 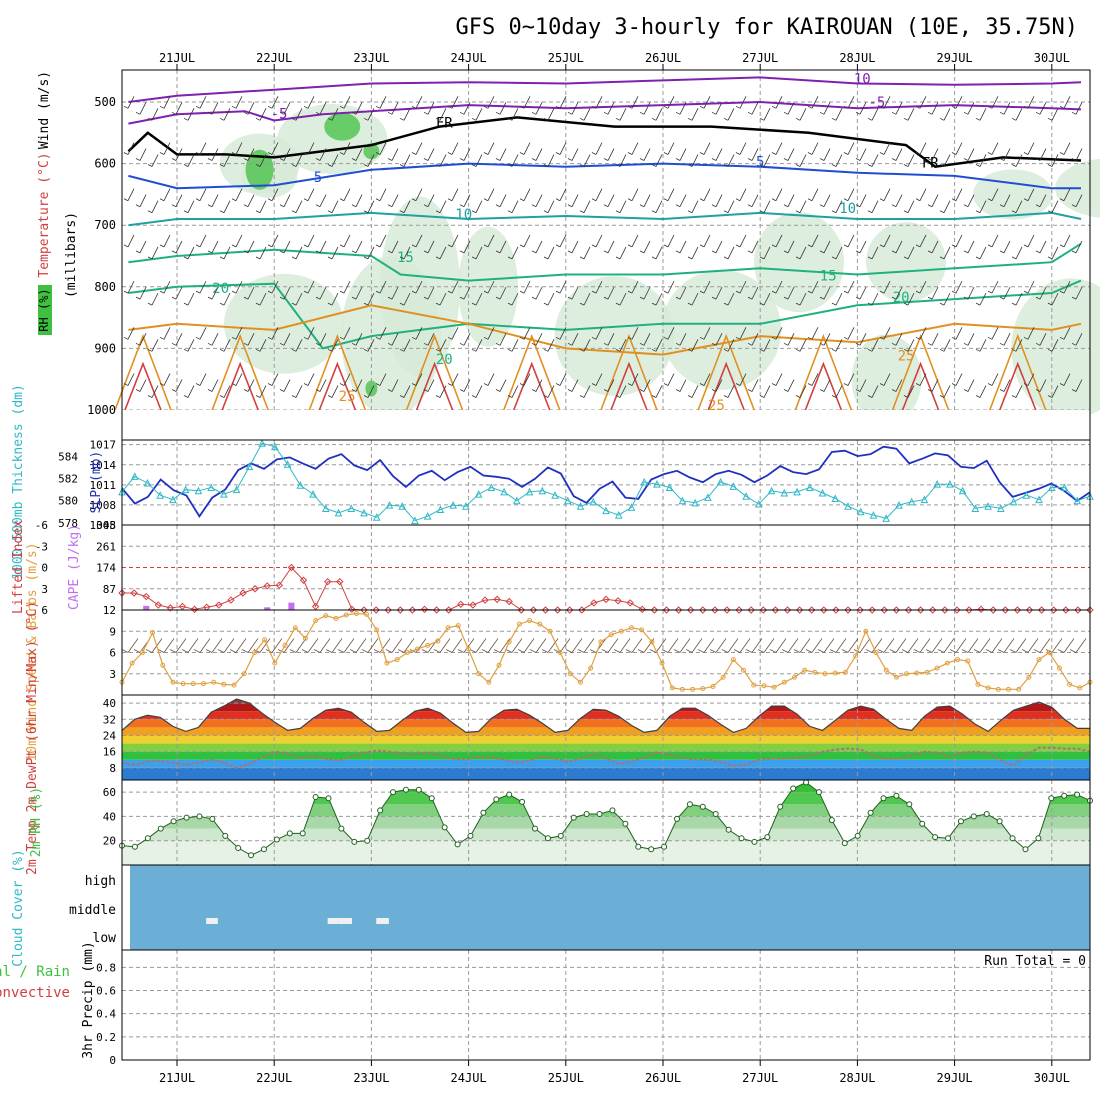 I want to click on temp-band, so click(x=606, y=773).